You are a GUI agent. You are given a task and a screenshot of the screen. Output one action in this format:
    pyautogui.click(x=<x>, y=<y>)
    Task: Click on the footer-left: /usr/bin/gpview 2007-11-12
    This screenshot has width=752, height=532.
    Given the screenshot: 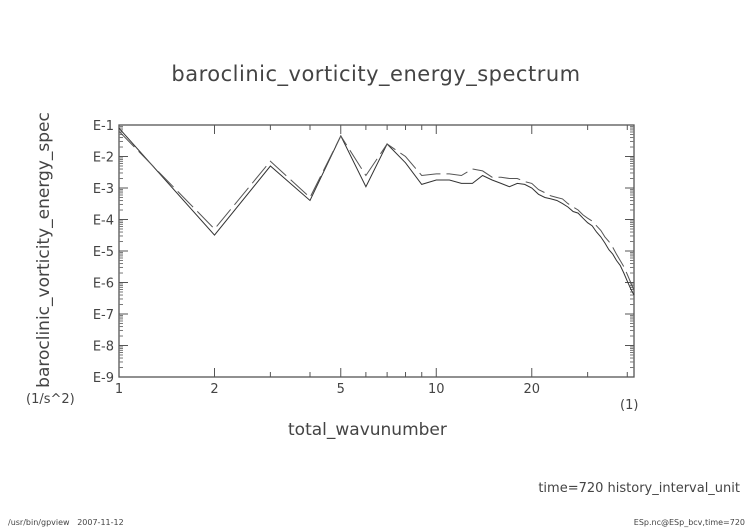 What is the action you would take?
    pyautogui.click(x=66, y=522)
    